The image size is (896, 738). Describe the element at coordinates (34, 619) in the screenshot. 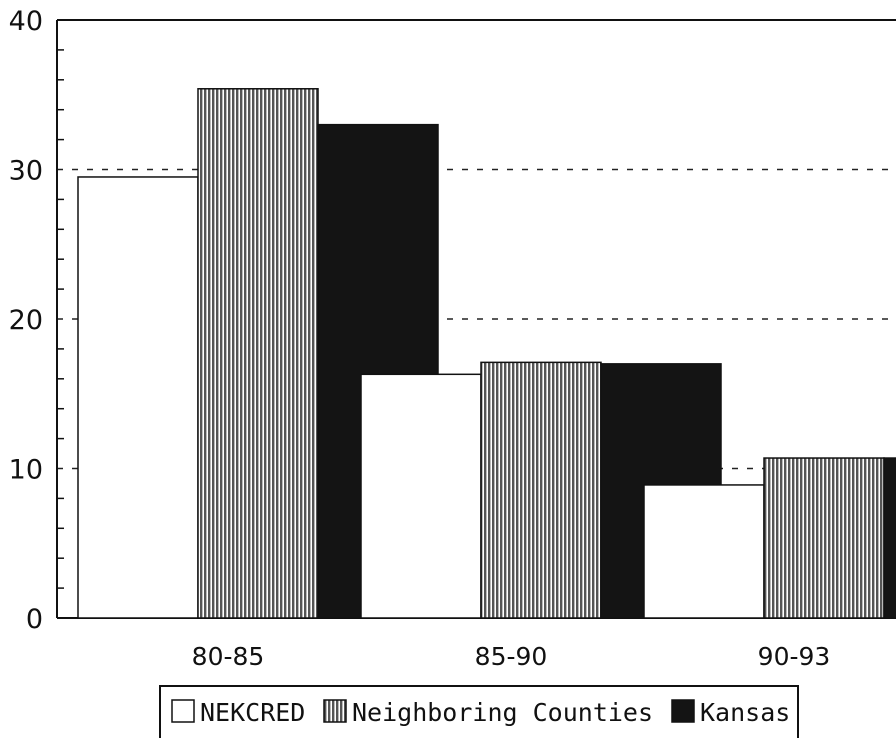

I see `y-tick-label: 0` at that location.